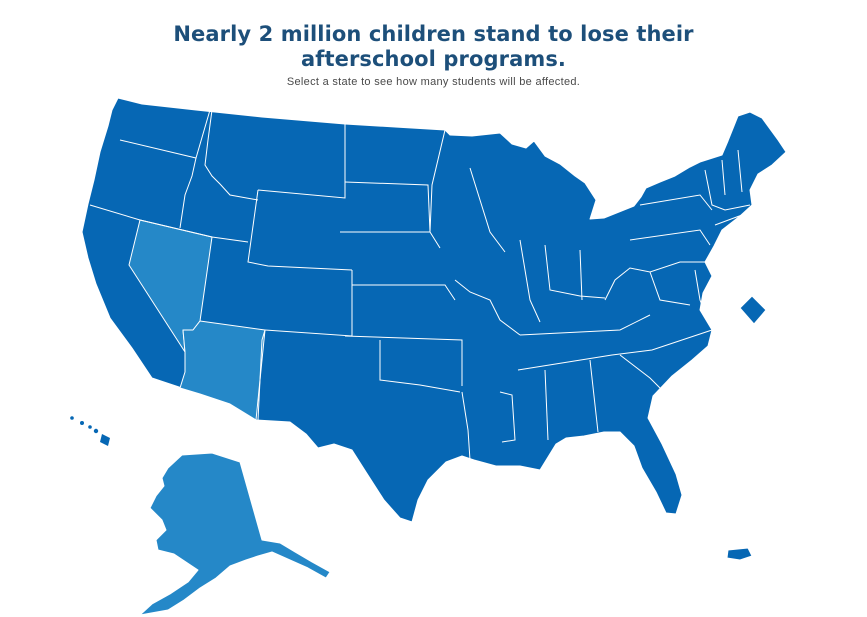 The width and height of the screenshot is (867, 617). What do you see at coordinates (82, 423) in the screenshot?
I see `hawaii-island-oahu` at bounding box center [82, 423].